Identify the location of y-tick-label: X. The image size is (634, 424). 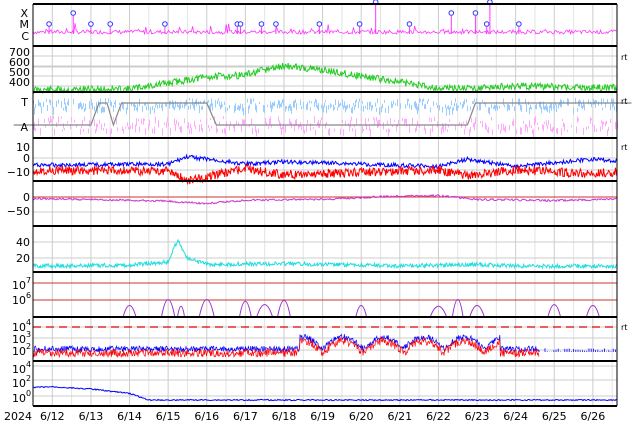
(24, 13).